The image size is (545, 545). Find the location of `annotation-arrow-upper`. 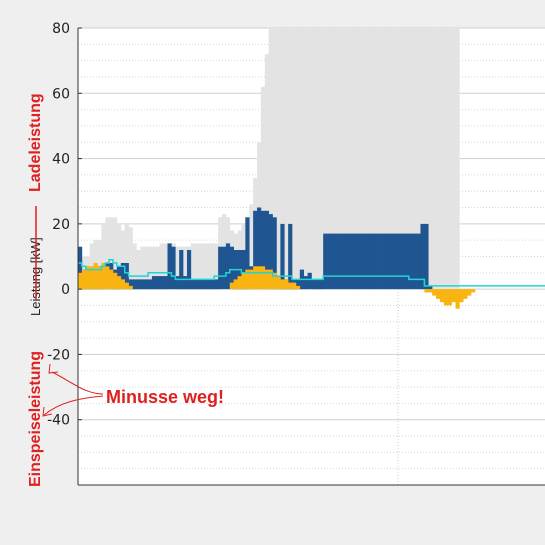

annotation-arrow-upper is located at coordinates (77, 383).